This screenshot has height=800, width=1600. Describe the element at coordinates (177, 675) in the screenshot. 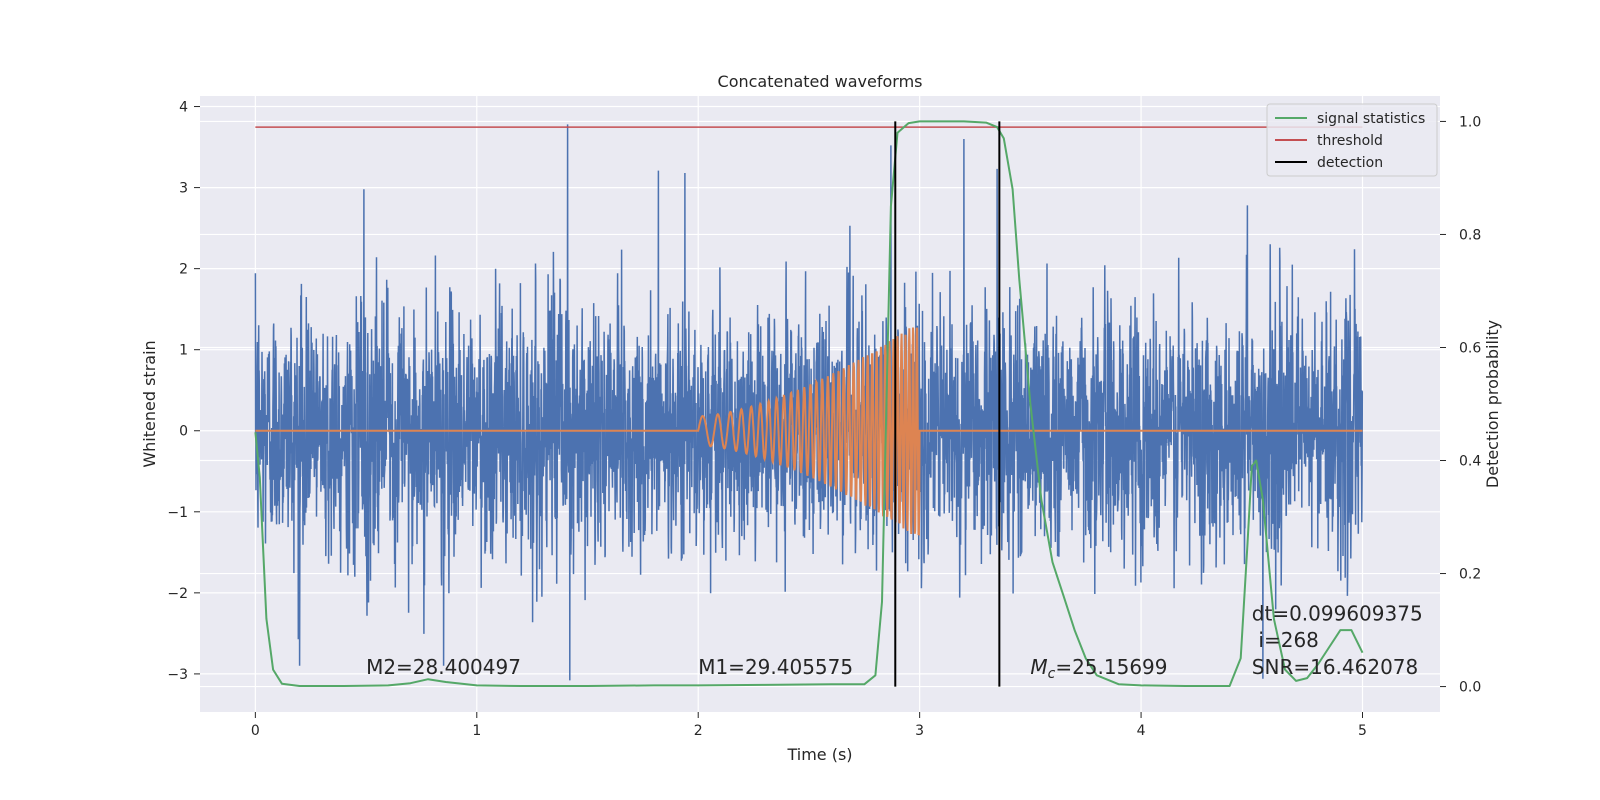

I see `y-tick-label: −3` at that location.